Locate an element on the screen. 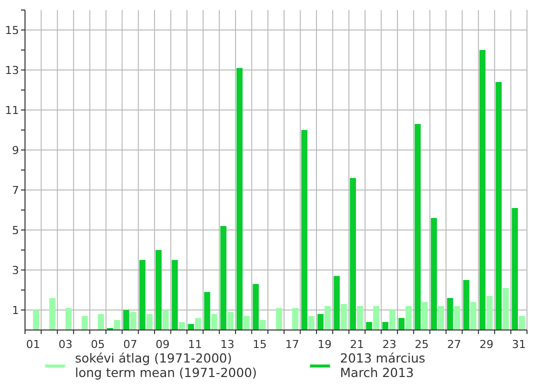  y-tick-label: 7 is located at coordinates (15, 190).